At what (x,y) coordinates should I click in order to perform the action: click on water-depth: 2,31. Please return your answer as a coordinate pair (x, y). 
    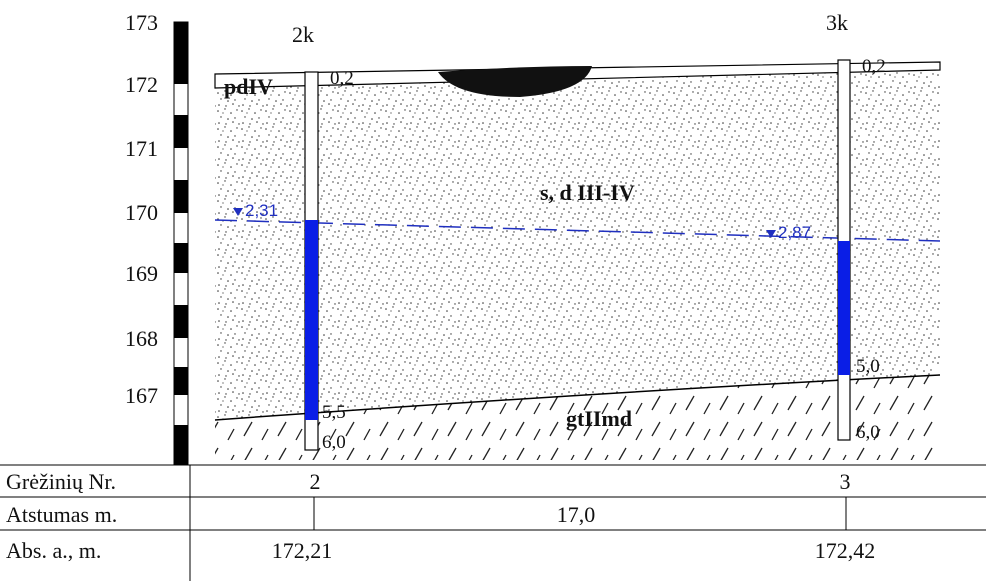
    Looking at the image, I should click on (261, 210).